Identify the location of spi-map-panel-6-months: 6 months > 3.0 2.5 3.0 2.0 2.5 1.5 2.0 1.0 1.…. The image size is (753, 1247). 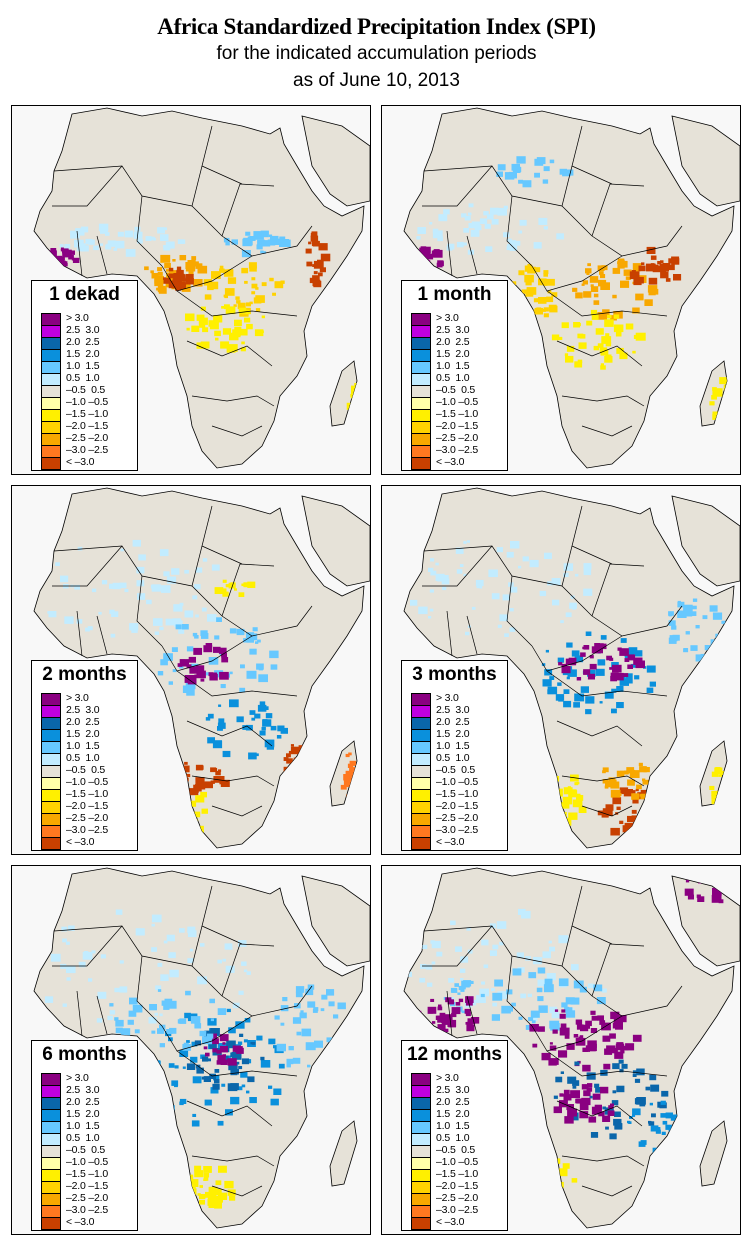
(191, 1050).